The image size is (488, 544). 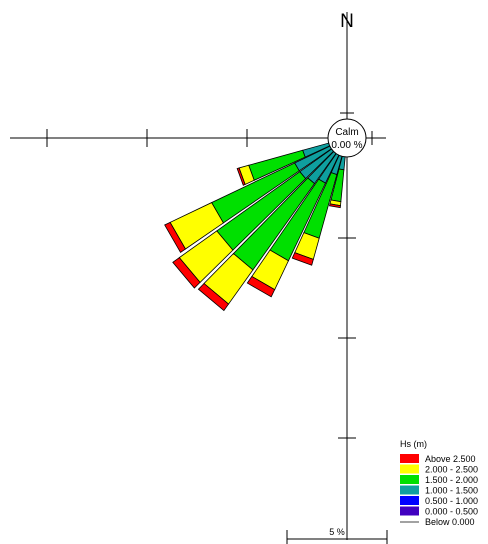 I want to click on scale-bar-label: 5 %, so click(x=337, y=532).